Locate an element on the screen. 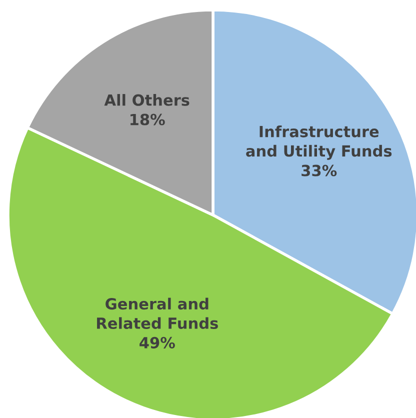 This screenshot has height=418, width=416. data-label: 49% is located at coordinates (157, 342).